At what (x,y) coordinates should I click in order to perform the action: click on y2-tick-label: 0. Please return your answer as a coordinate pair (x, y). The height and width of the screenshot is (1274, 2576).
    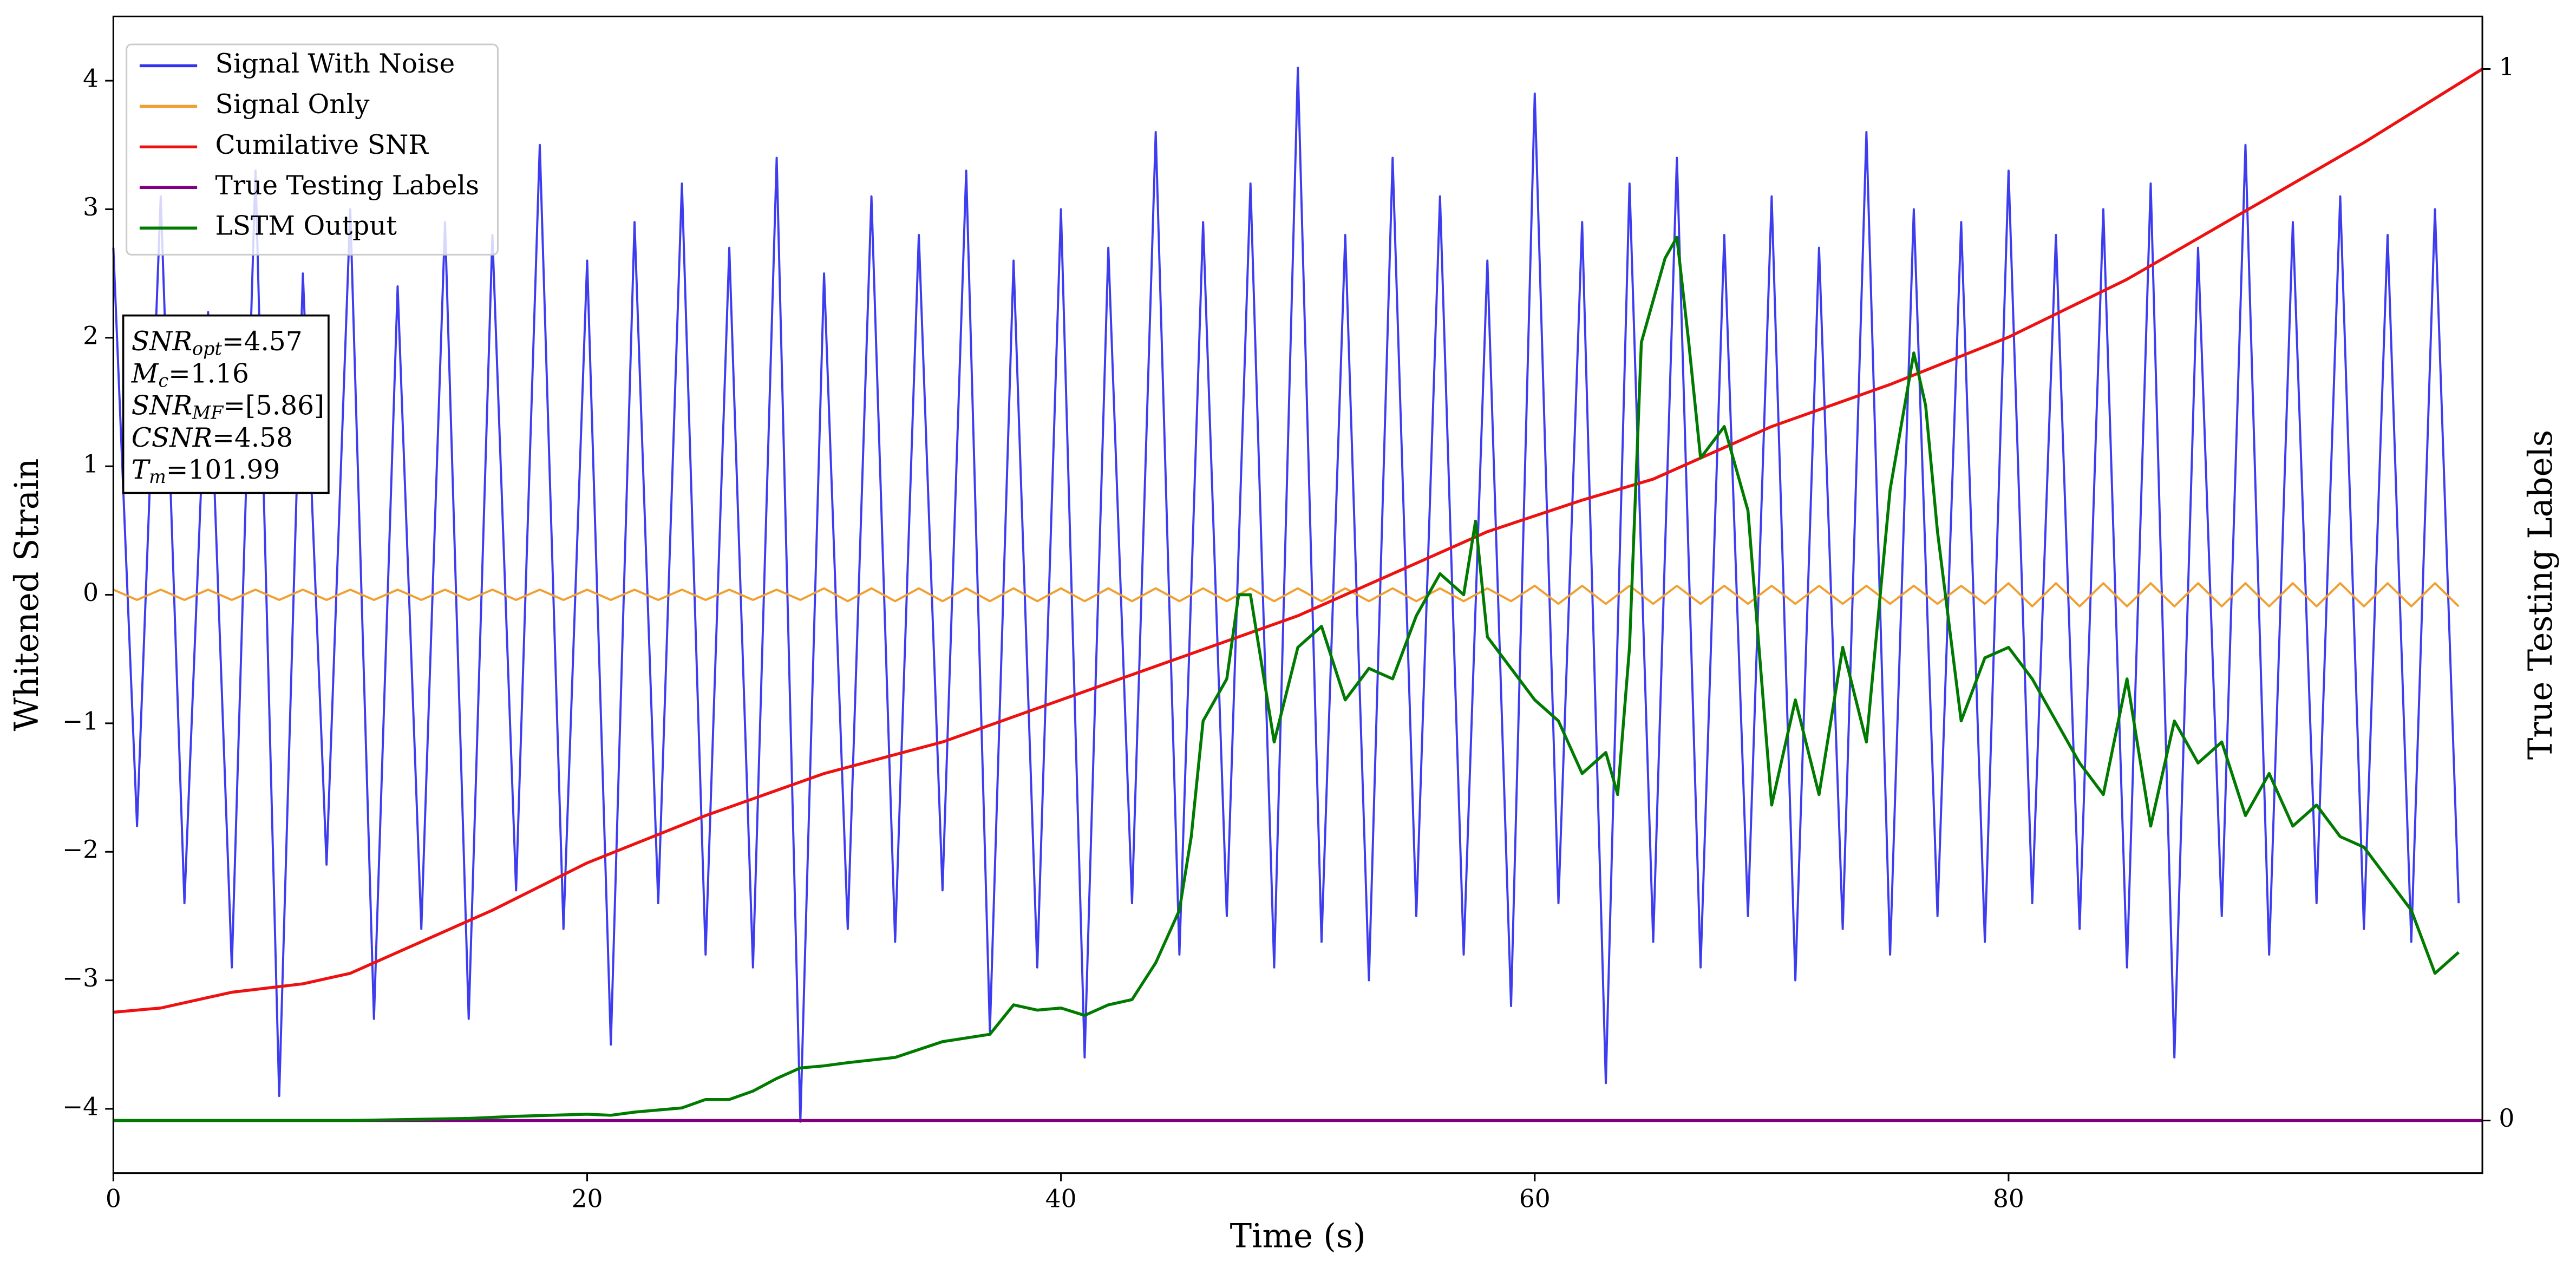
    Looking at the image, I should click on (2507, 1118).